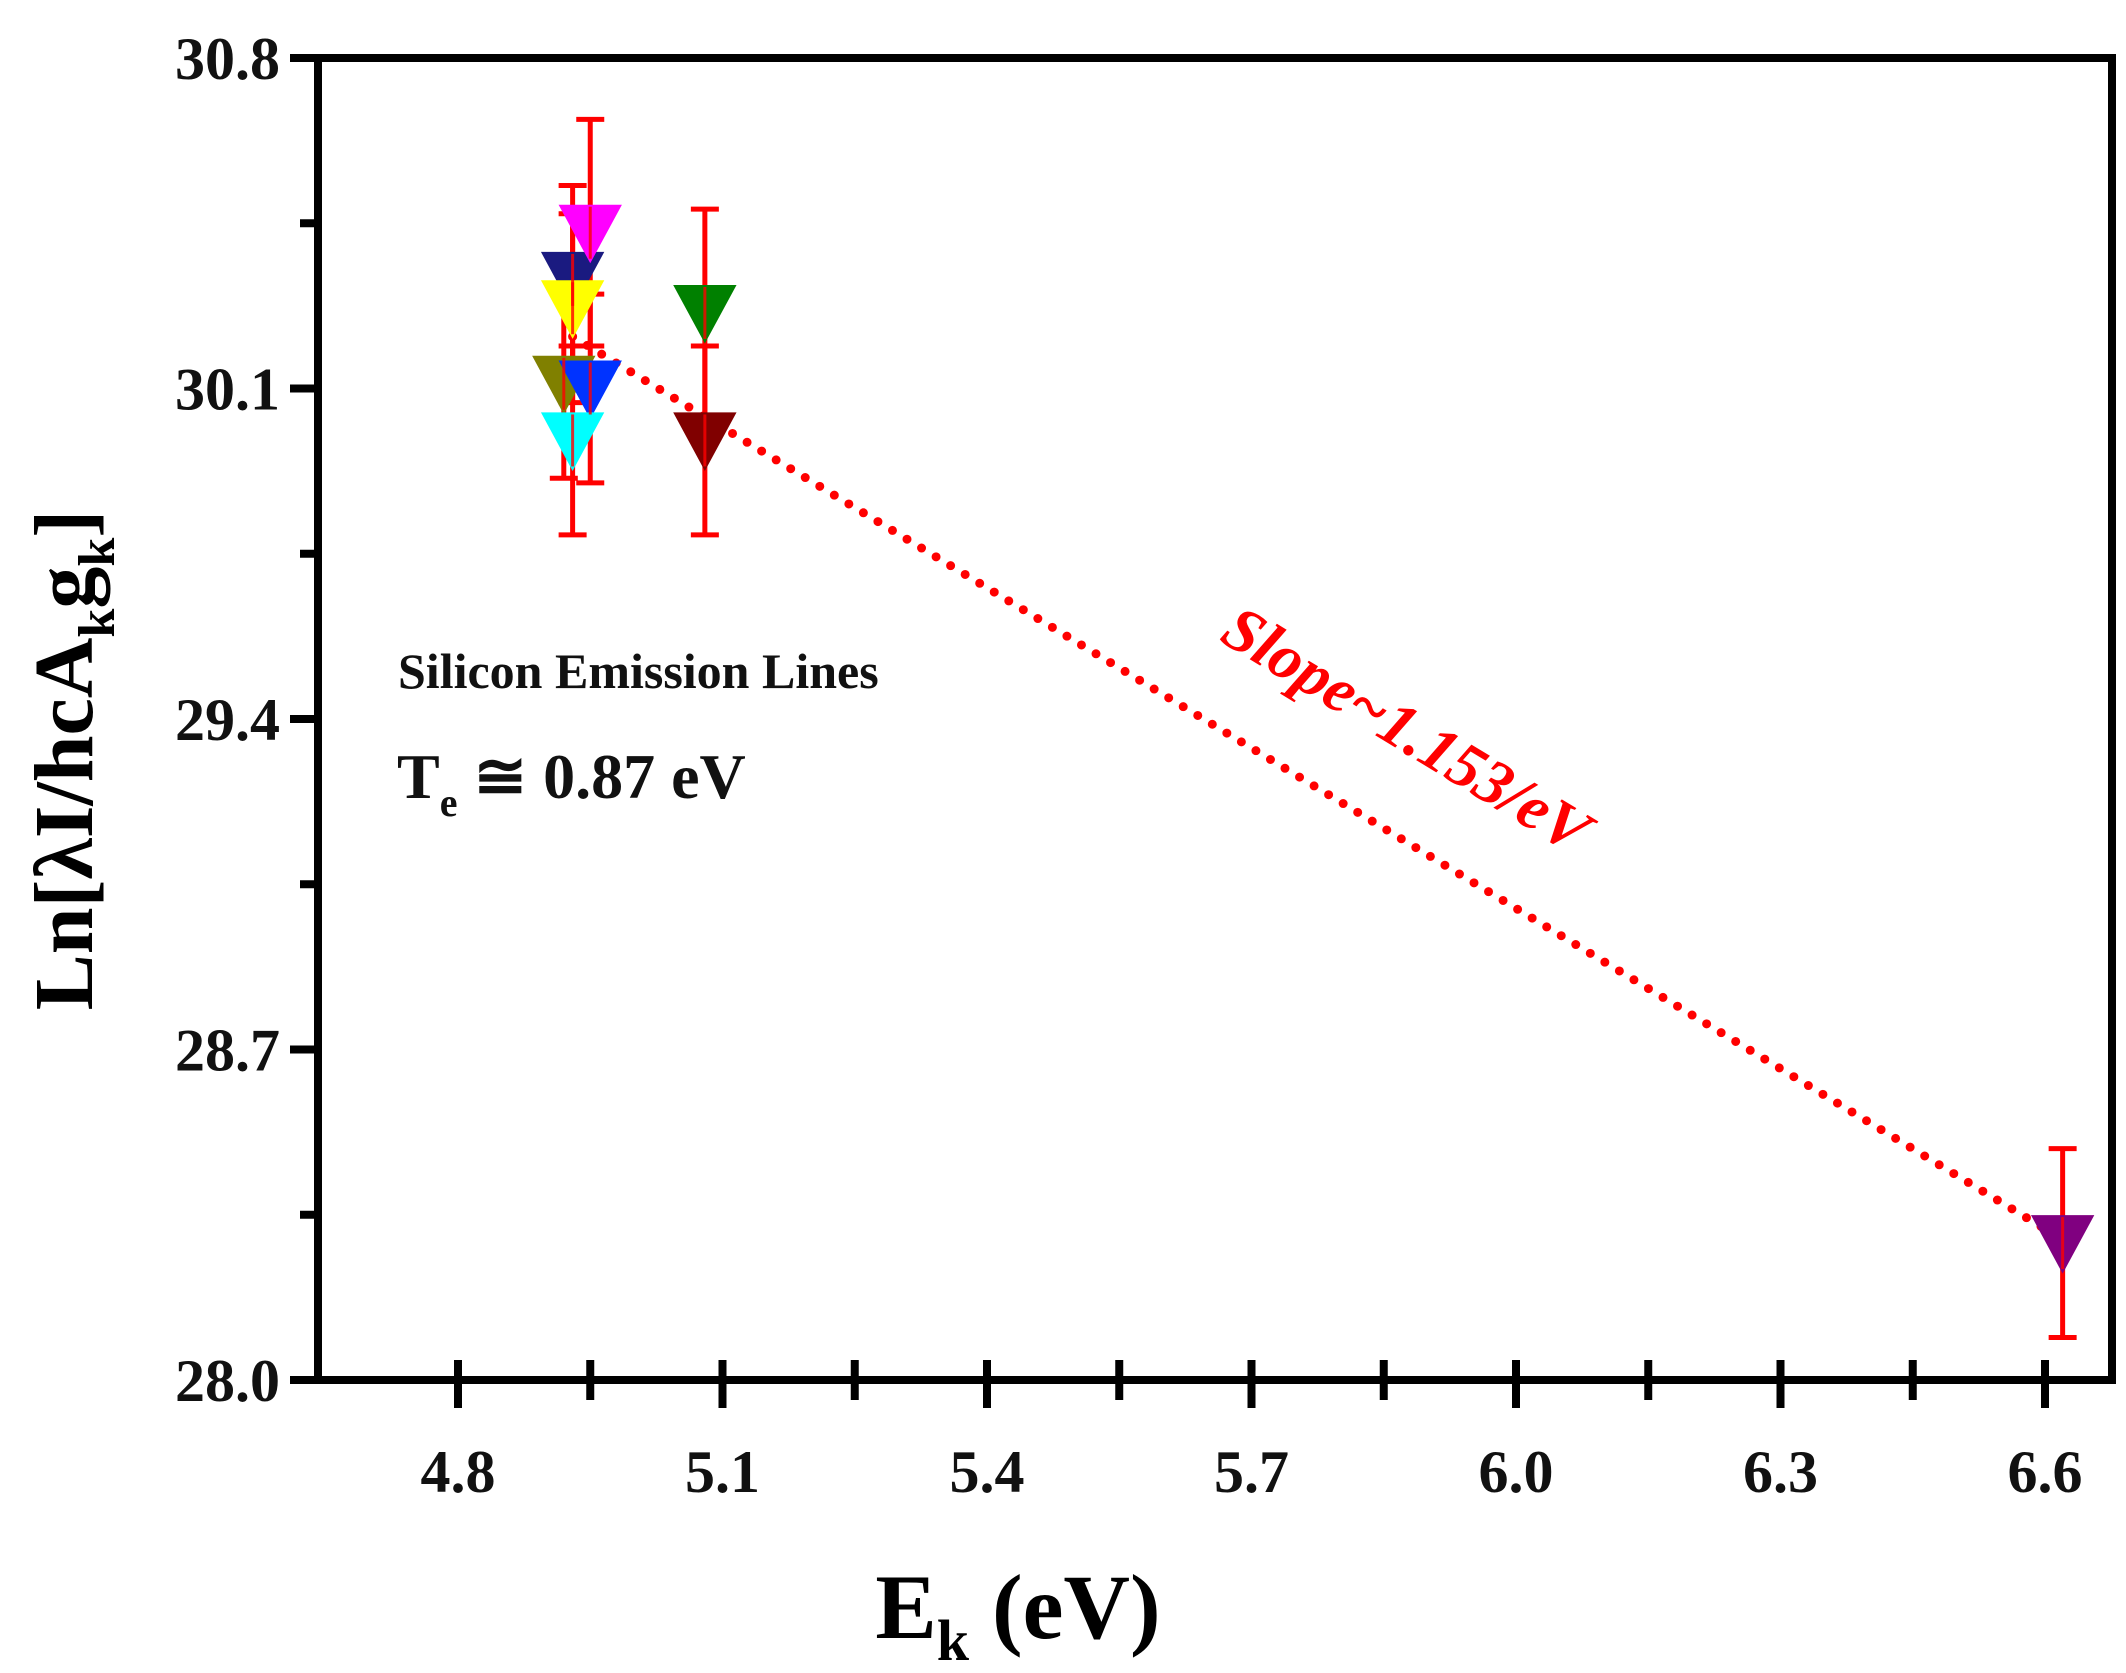 This screenshot has height=1673, width=2126. Describe the element at coordinates (1516, 1472) in the screenshot. I see `x-tick-label: 6.0` at that location.